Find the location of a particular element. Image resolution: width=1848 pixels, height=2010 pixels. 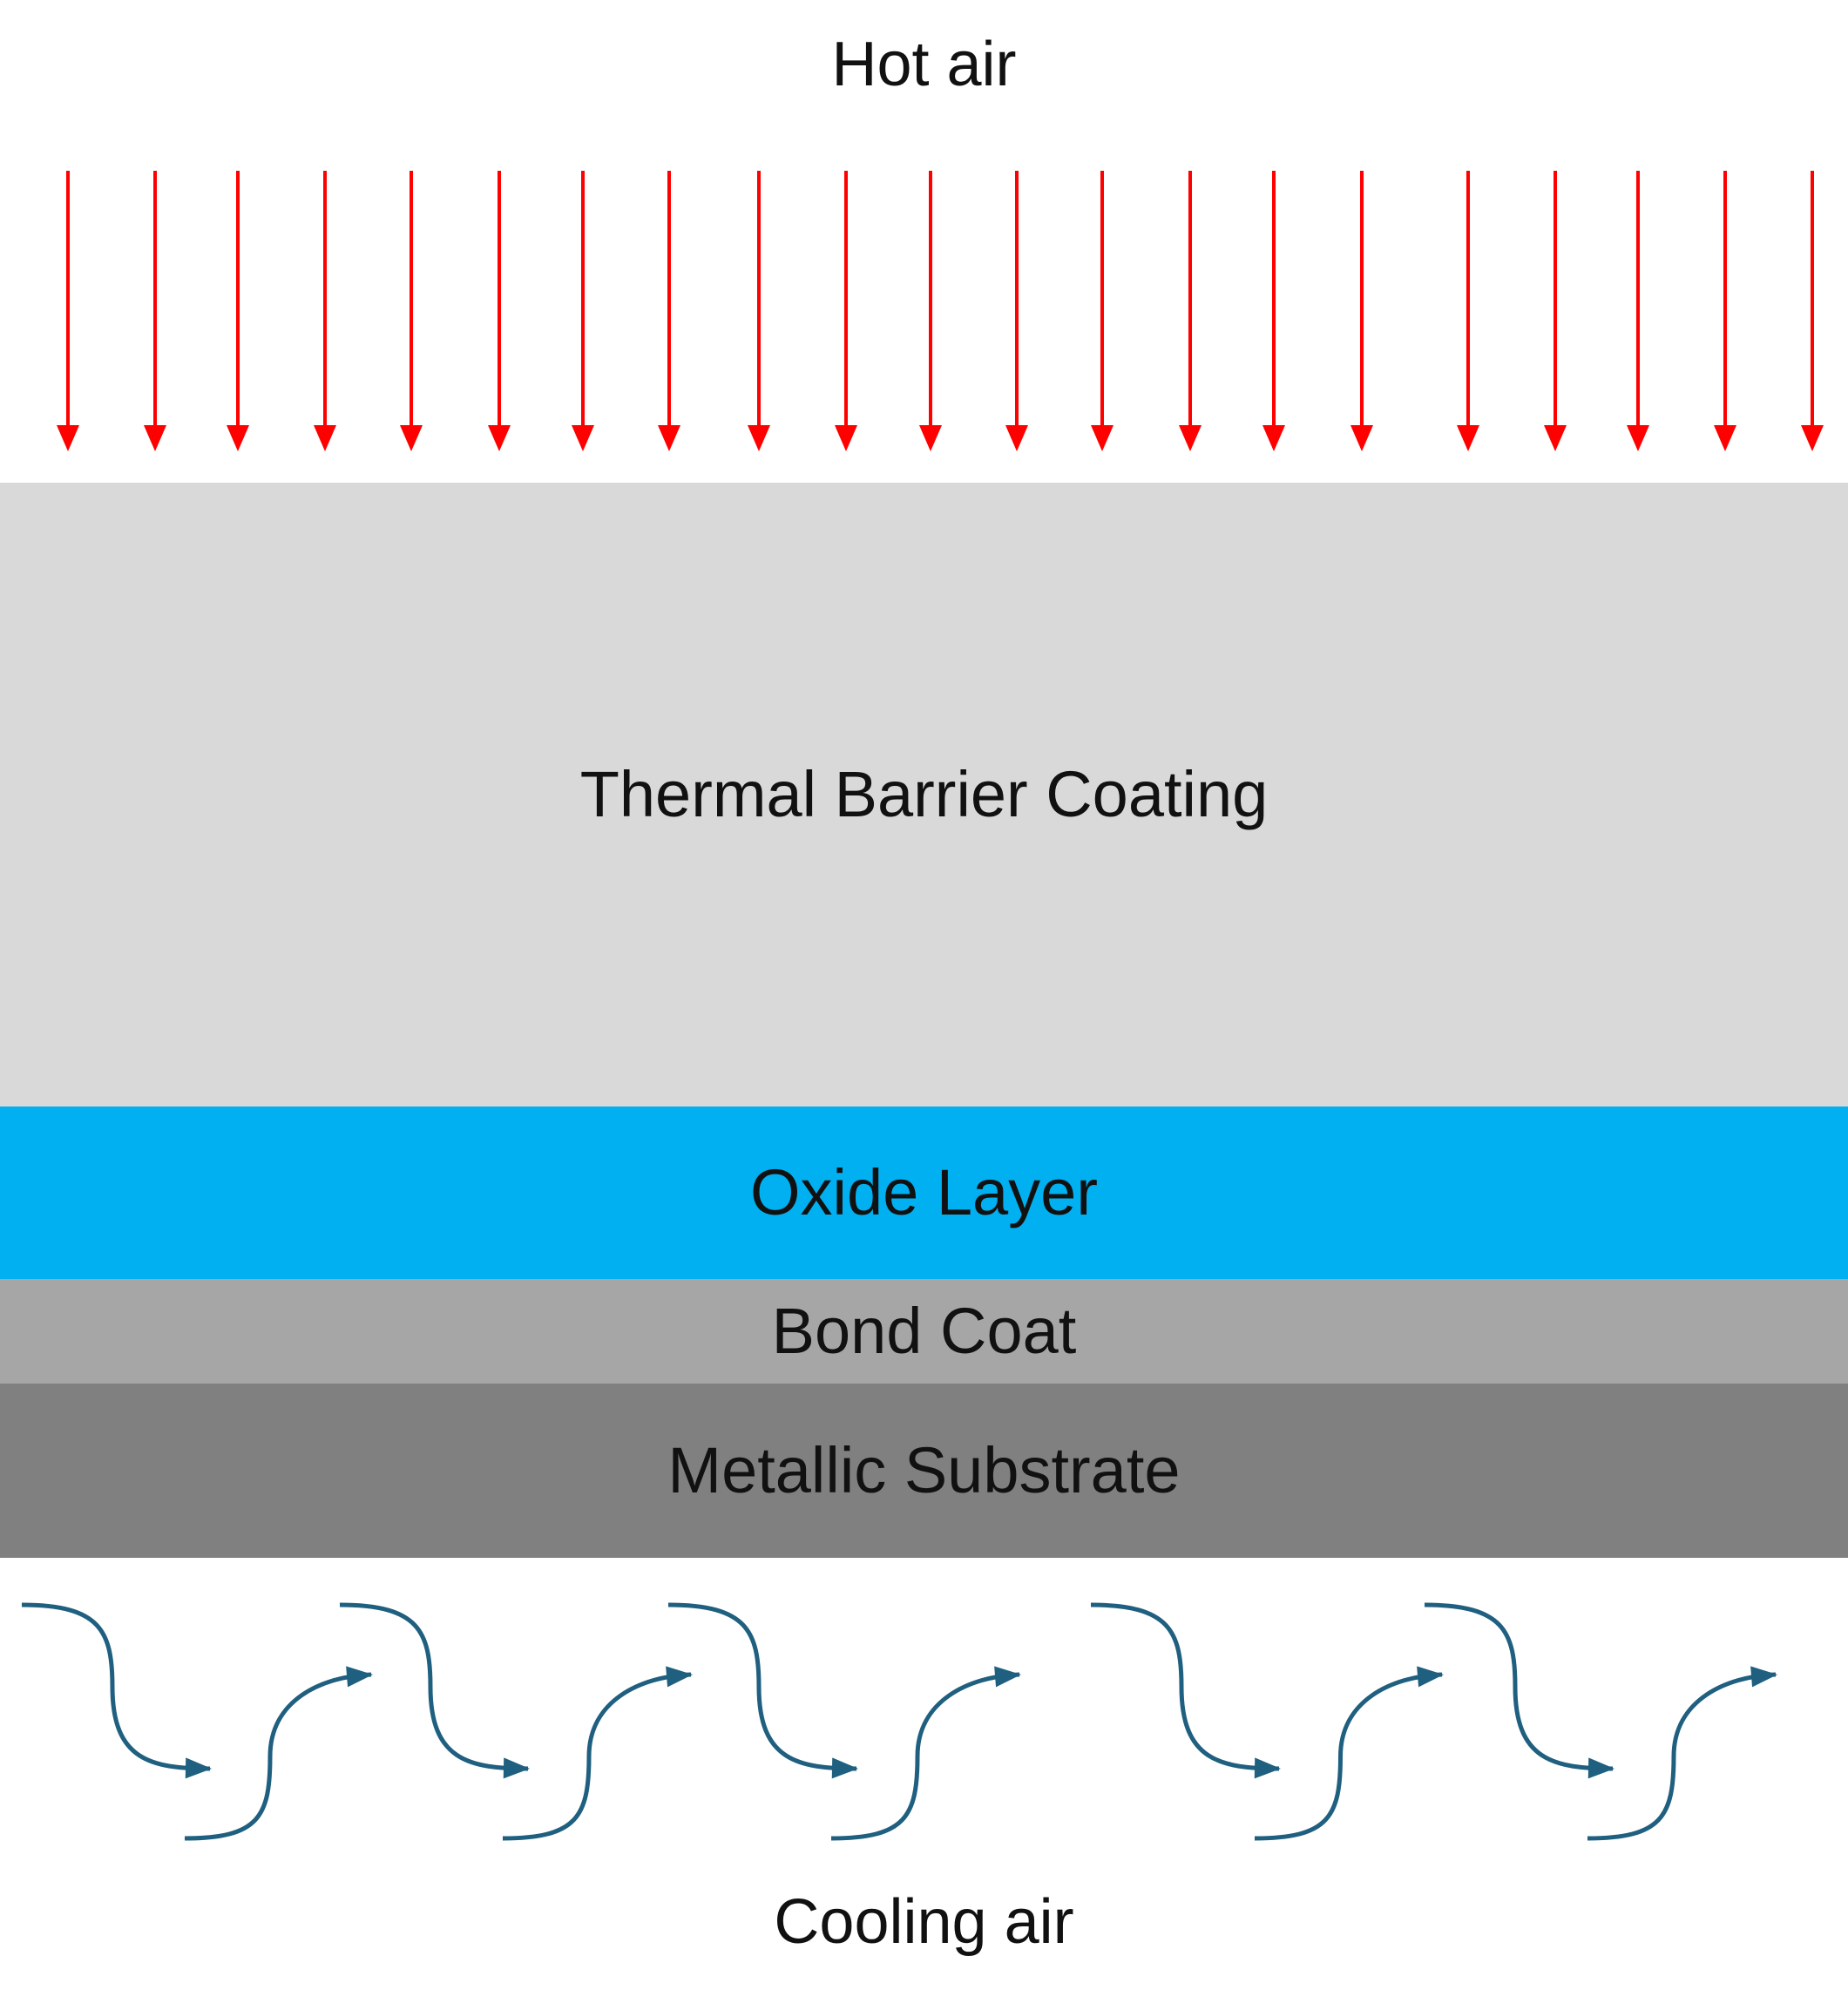

thermal-barrier-coating-label: Thermal Barrier Coating is located at coordinates (924, 794).